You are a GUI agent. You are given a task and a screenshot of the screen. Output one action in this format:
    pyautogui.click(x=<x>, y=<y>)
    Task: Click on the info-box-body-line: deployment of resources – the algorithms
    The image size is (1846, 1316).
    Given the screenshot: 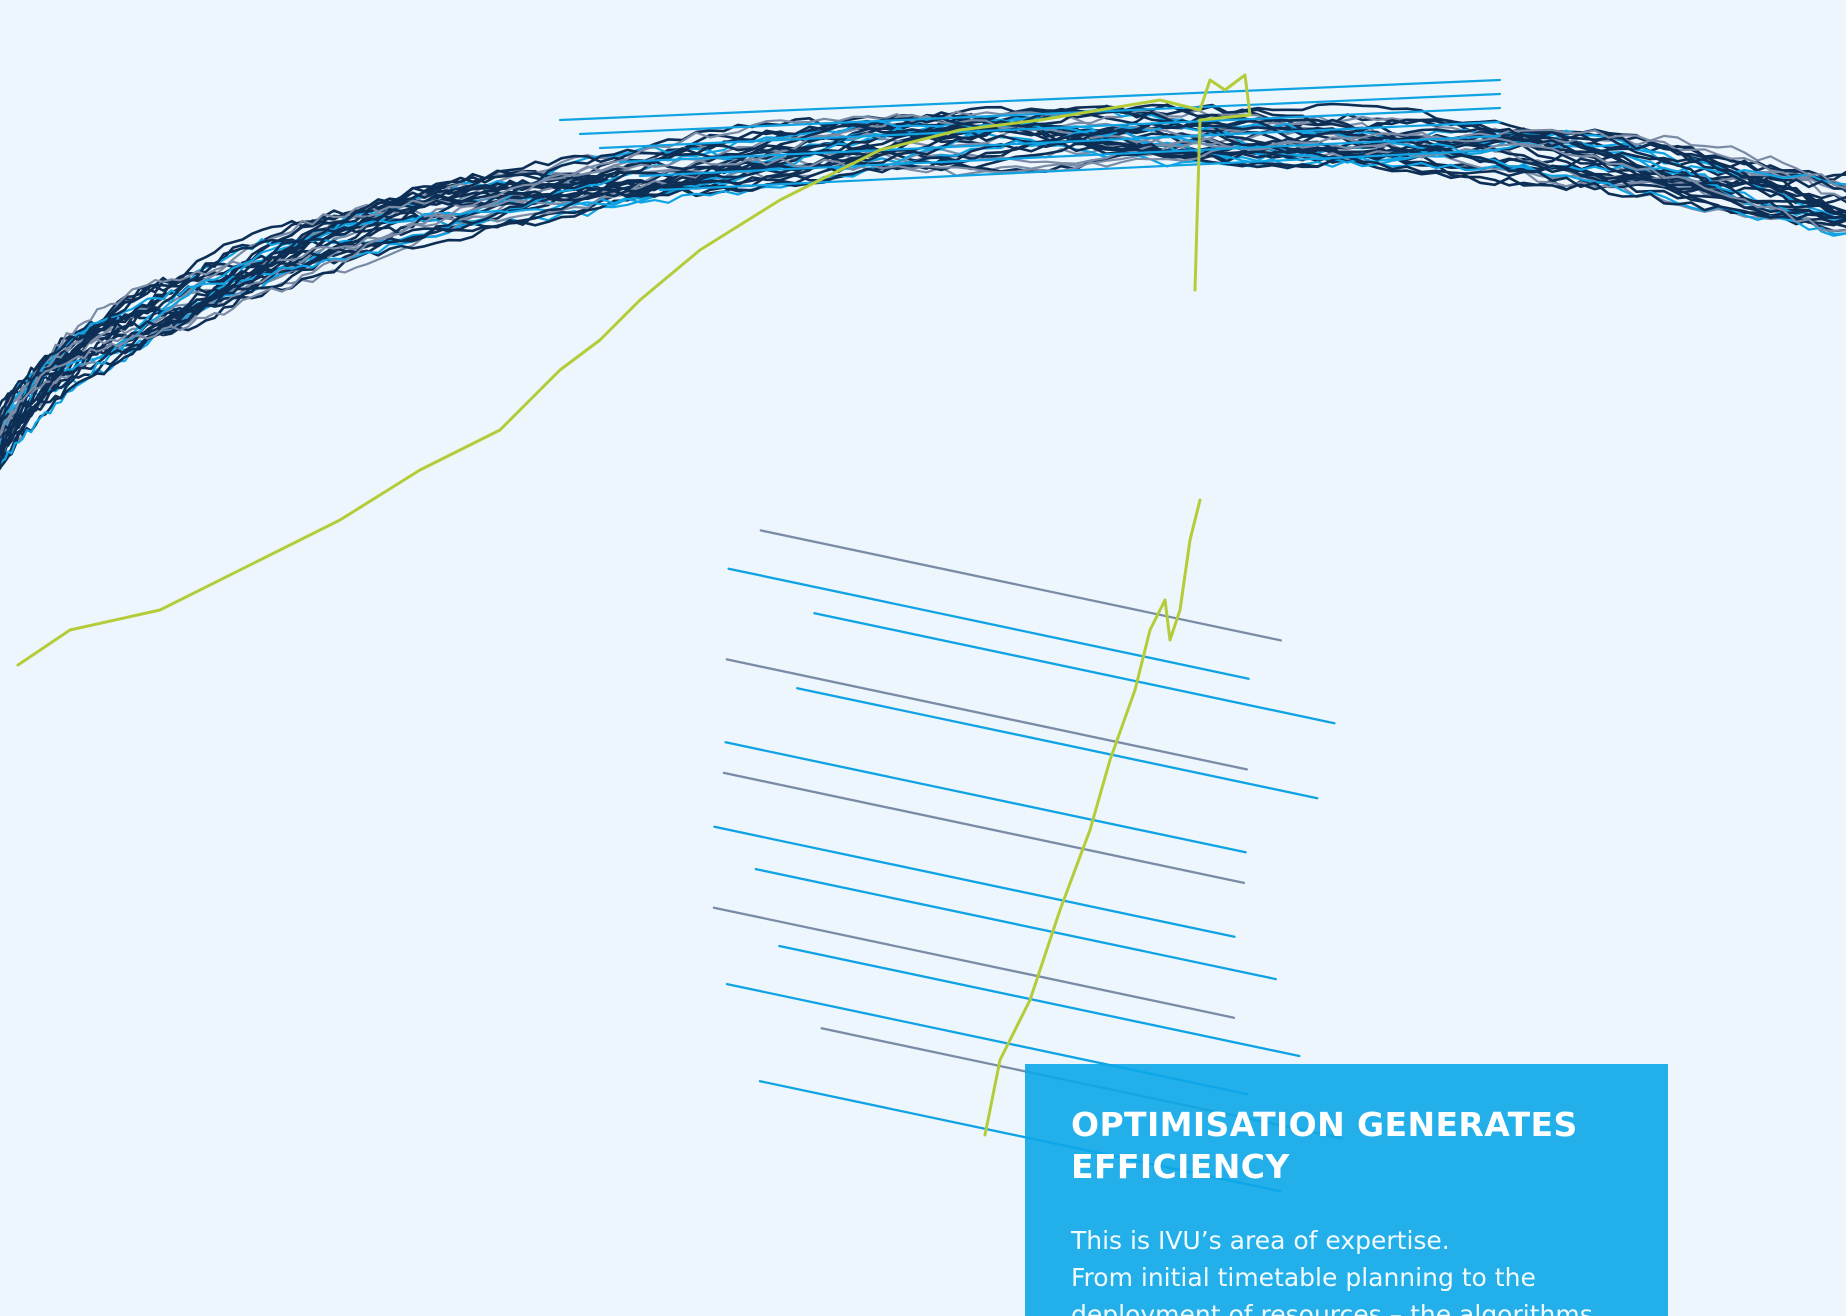 What is the action you would take?
    pyautogui.click(x=1332, y=1308)
    